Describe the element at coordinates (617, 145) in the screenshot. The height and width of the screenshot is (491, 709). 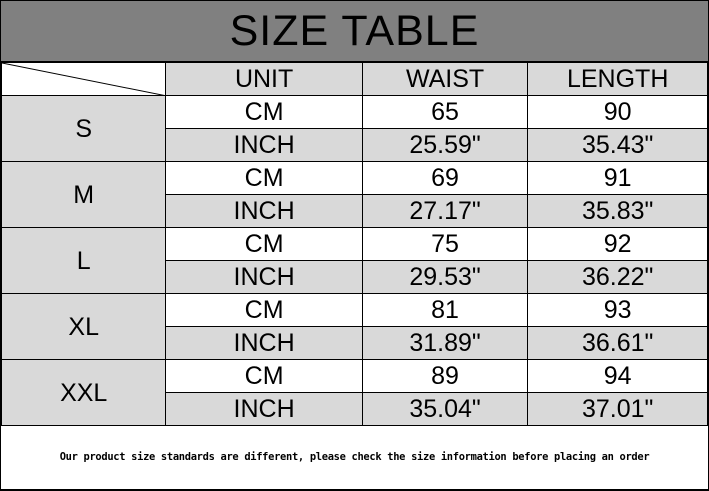
I see `length-cell: 35.43"` at that location.